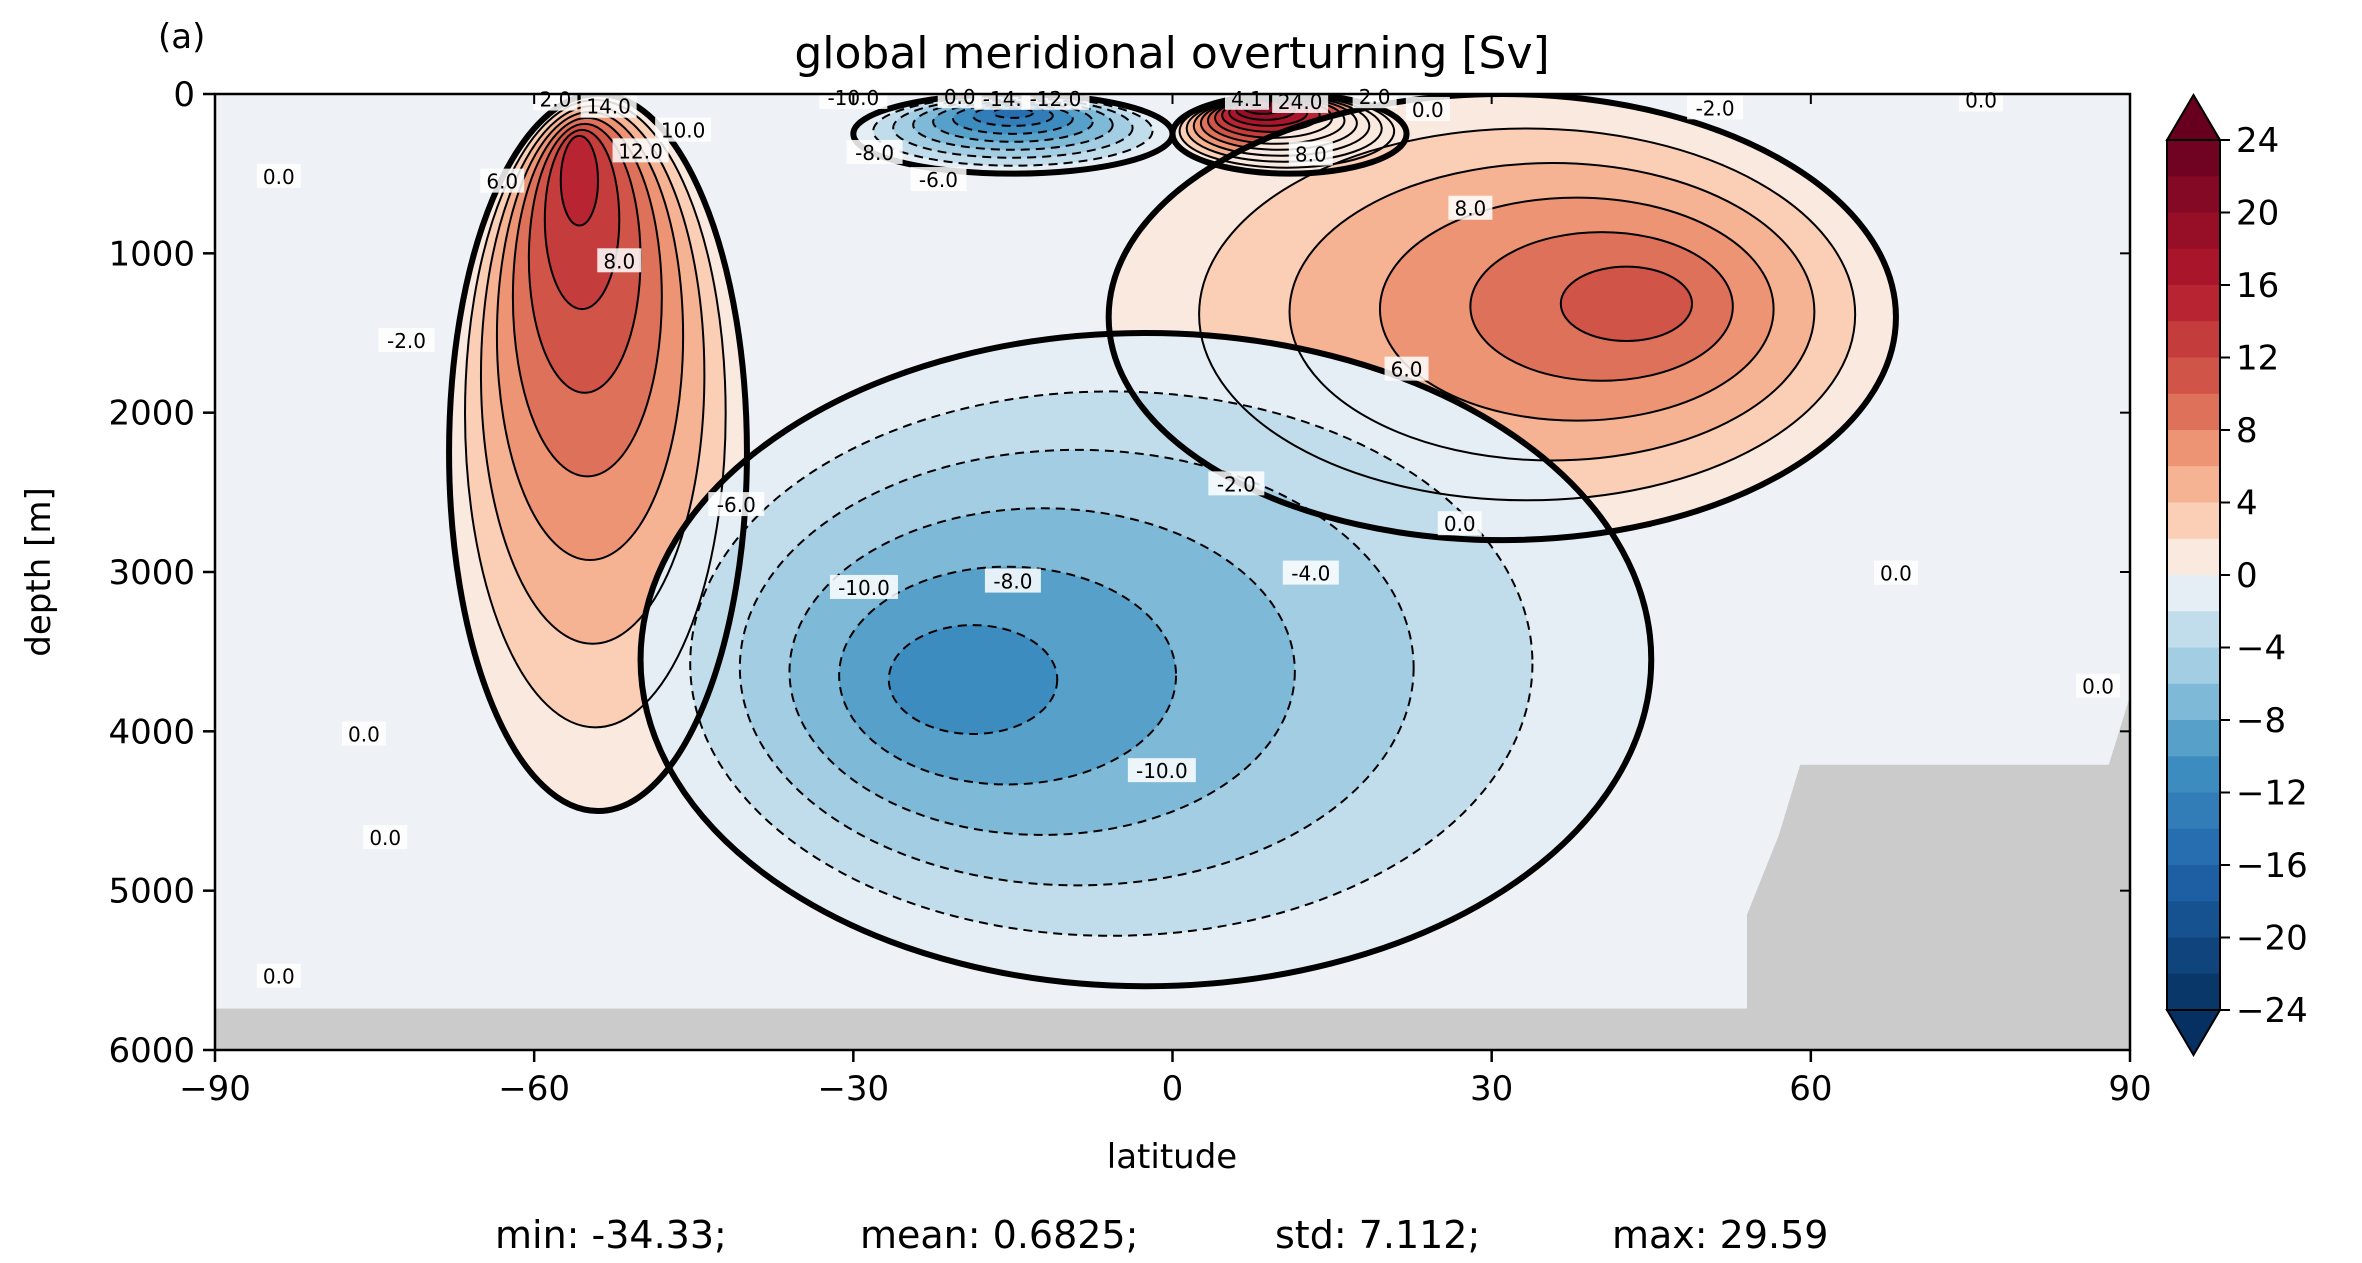 This screenshot has width=2362, height=1263. I want to click on contour-label: -10.0, so click(864, 588).